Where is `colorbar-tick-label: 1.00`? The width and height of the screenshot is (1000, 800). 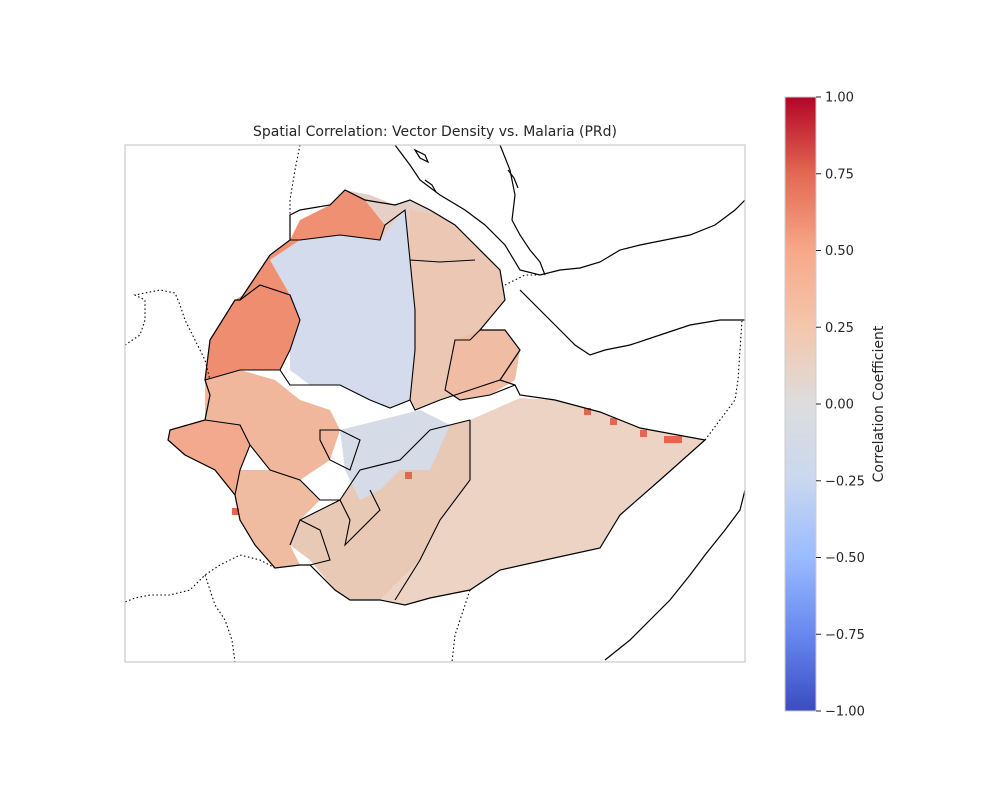
colorbar-tick-label: 1.00 is located at coordinates (839, 98).